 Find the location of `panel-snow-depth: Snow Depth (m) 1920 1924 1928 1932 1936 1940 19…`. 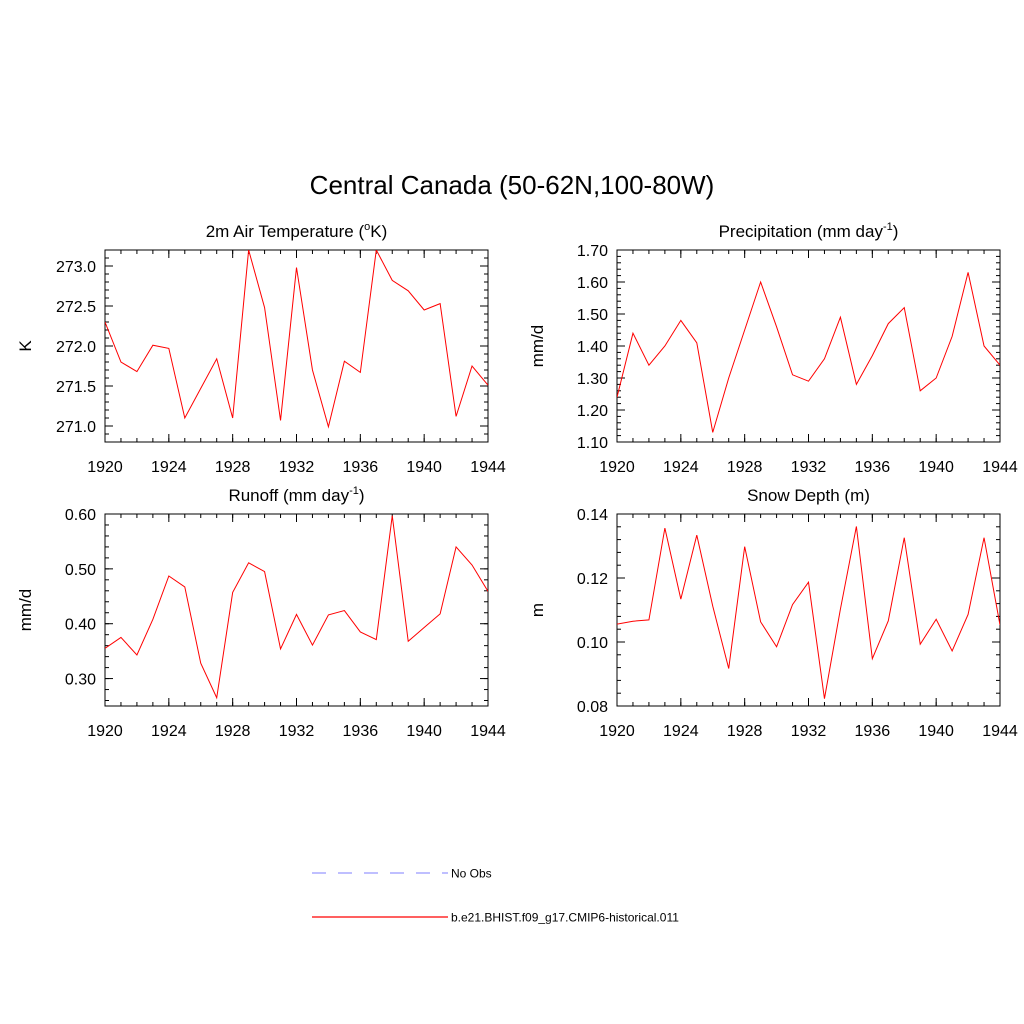

panel-snow-depth: Snow Depth (m) 1920 1924 1928 1932 1936 1940 19… is located at coordinates (773, 613).